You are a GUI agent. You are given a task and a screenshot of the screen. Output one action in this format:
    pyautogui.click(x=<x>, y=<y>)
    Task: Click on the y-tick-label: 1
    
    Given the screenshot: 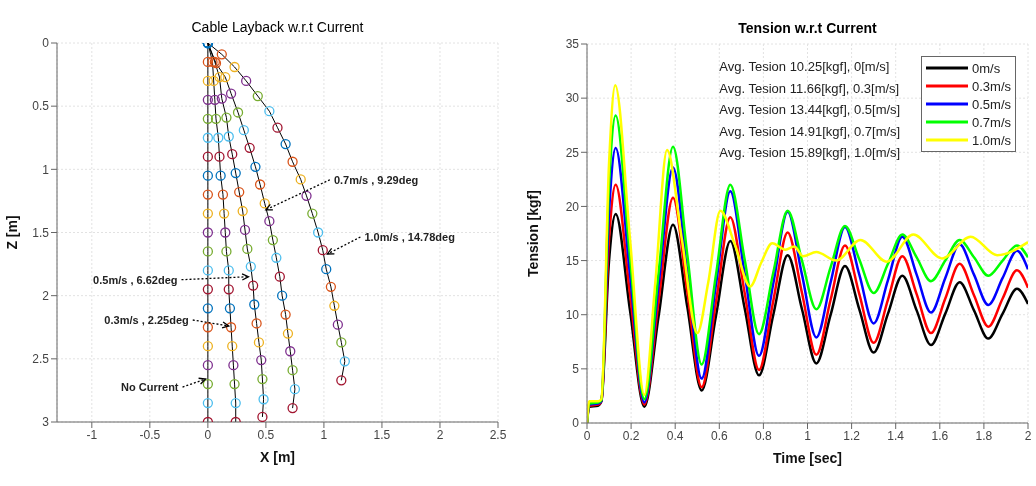 What is the action you would take?
    pyautogui.click(x=46, y=169)
    